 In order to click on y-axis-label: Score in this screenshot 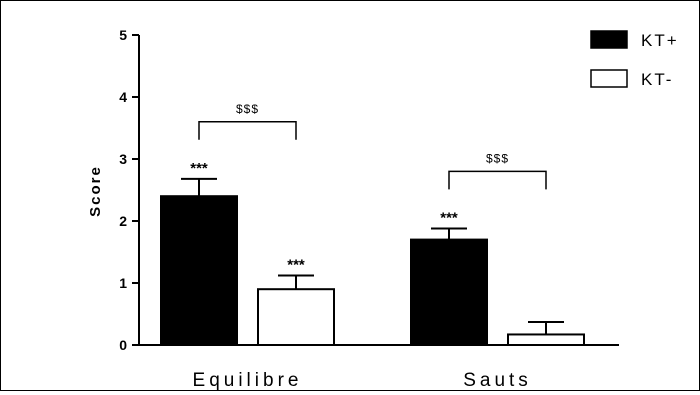, I will do `click(95, 191)`.